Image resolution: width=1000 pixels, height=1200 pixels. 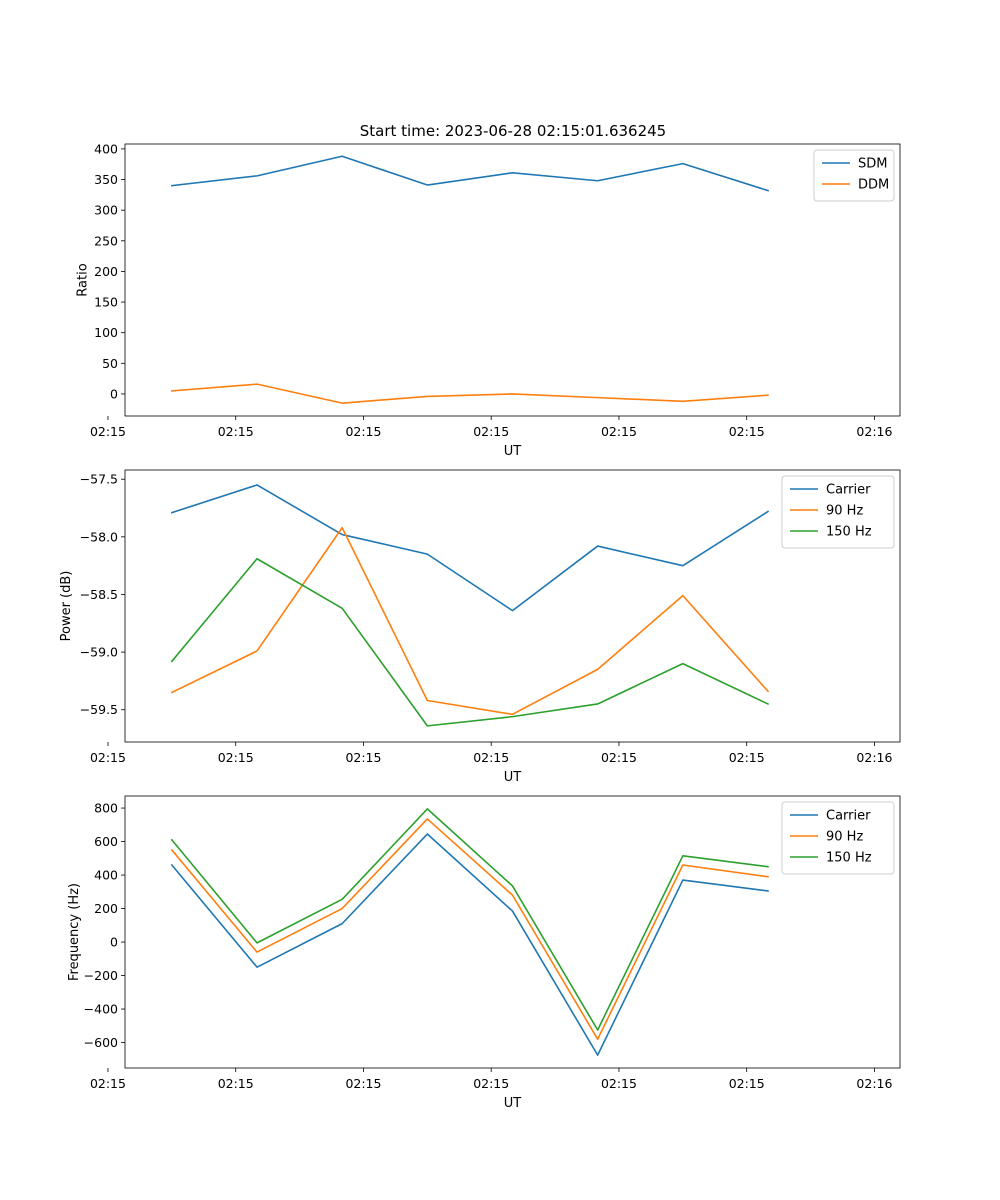 I want to click on y-tick-label: 350, so click(x=106, y=179).